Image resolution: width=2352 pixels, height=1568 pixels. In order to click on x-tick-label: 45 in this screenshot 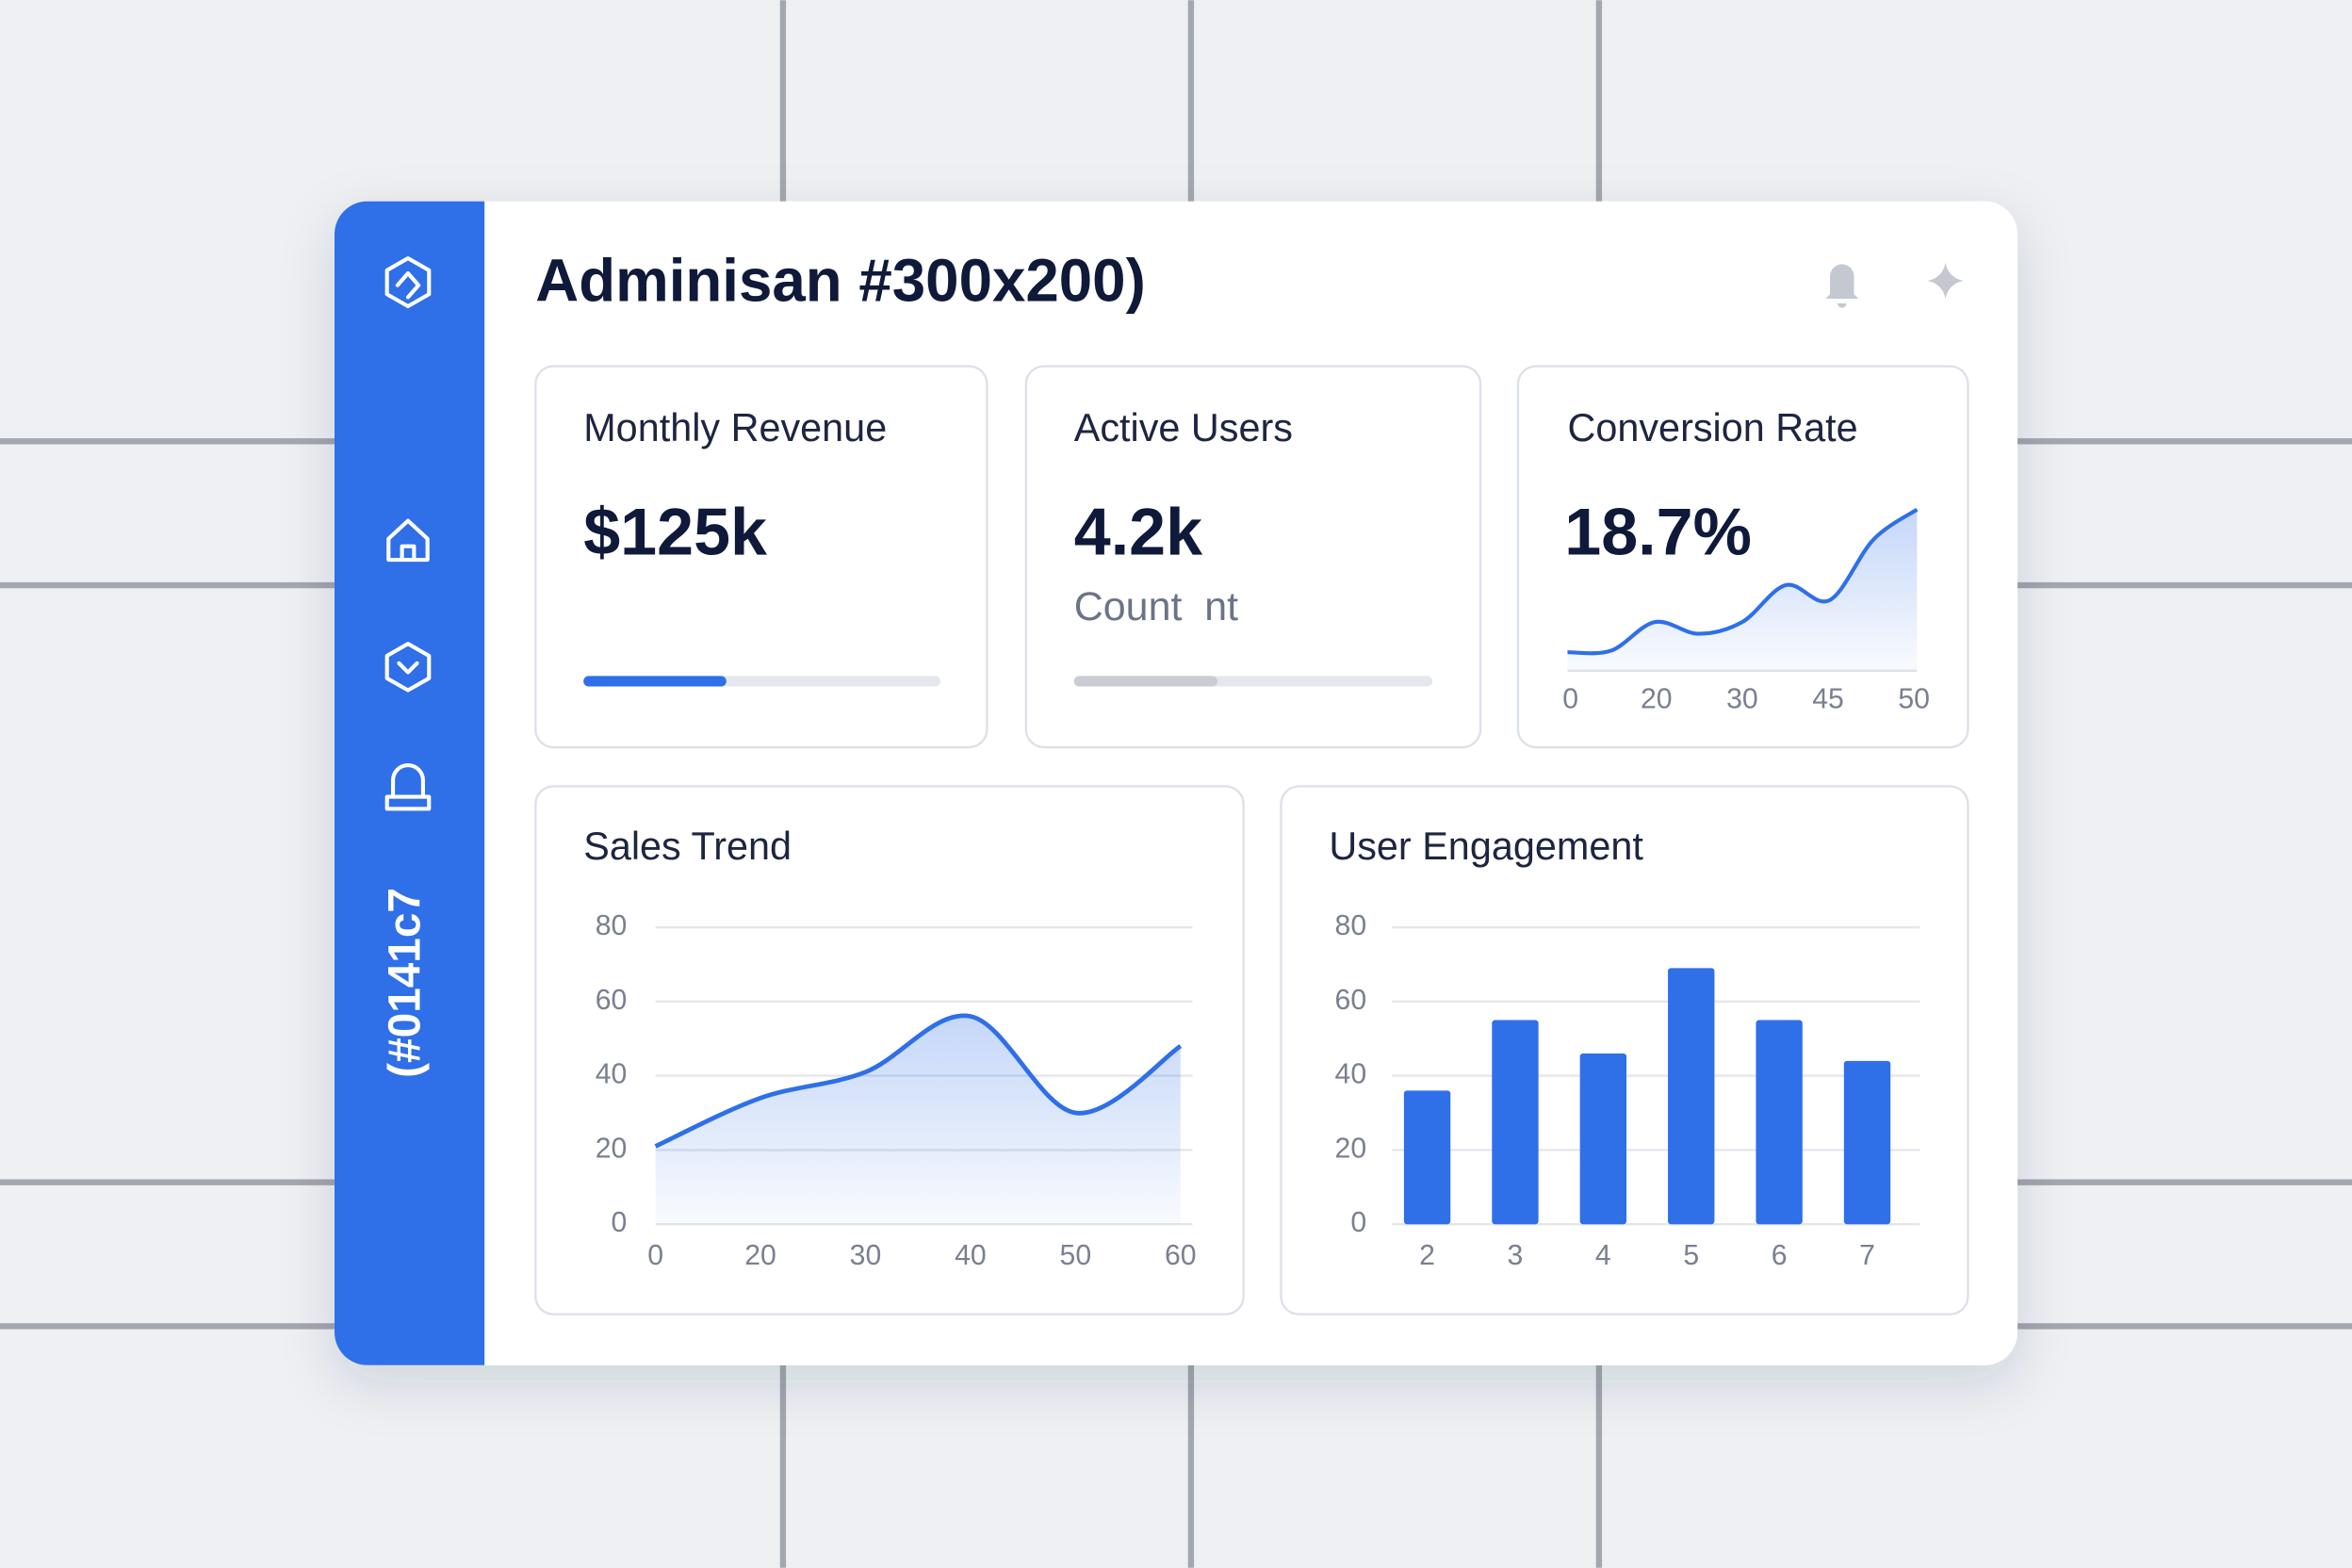, I will do `click(1828, 699)`.